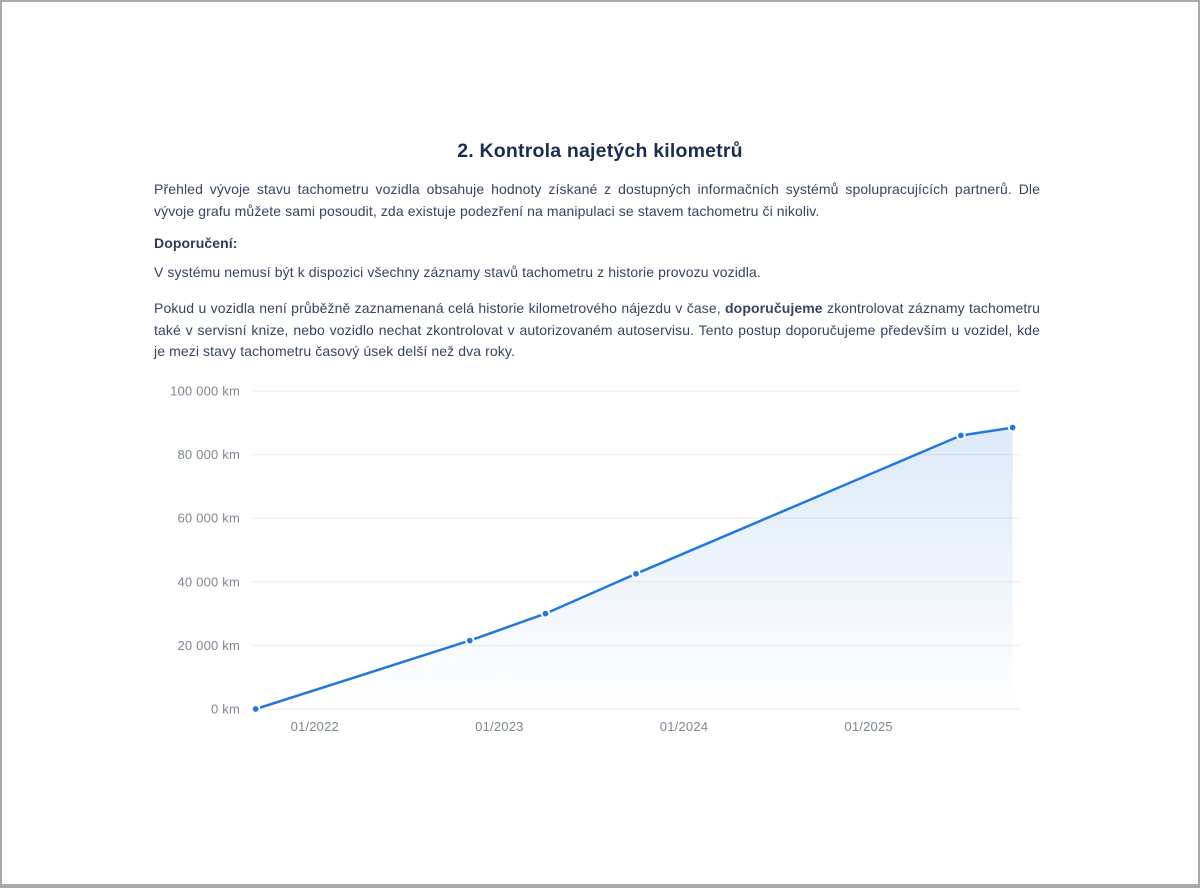 The image size is (1200, 888). I want to click on recommendation-label: Doporučení:, so click(196, 243).